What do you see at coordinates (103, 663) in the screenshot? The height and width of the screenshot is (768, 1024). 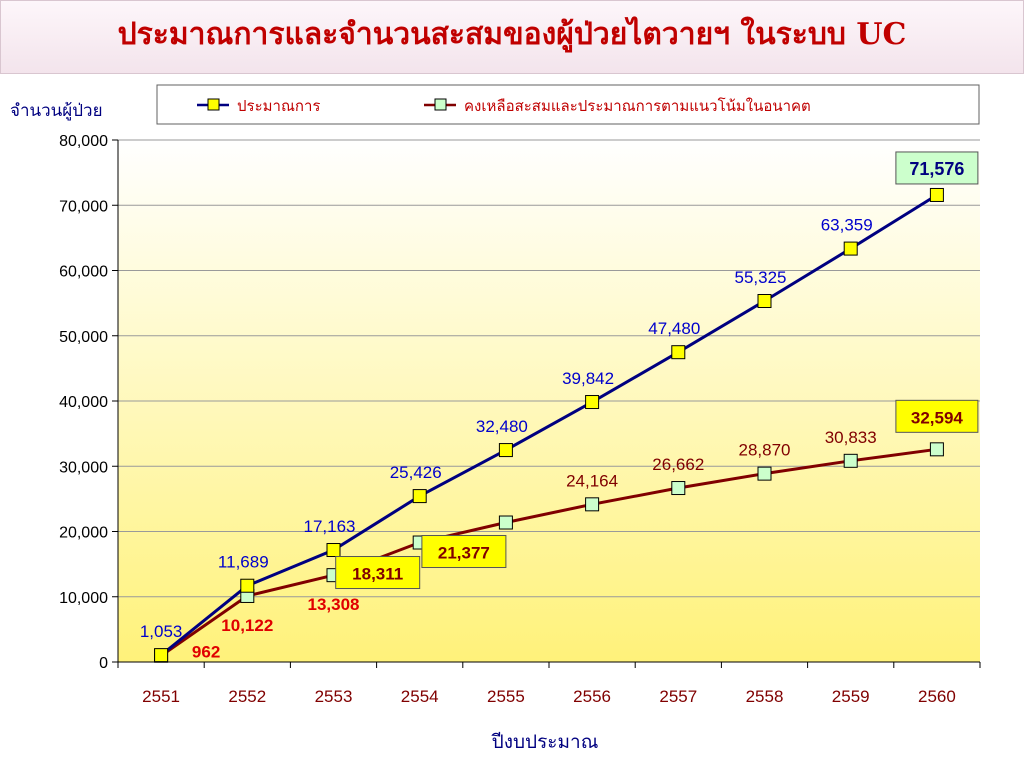 I see `y-tick-label: 0` at bounding box center [103, 663].